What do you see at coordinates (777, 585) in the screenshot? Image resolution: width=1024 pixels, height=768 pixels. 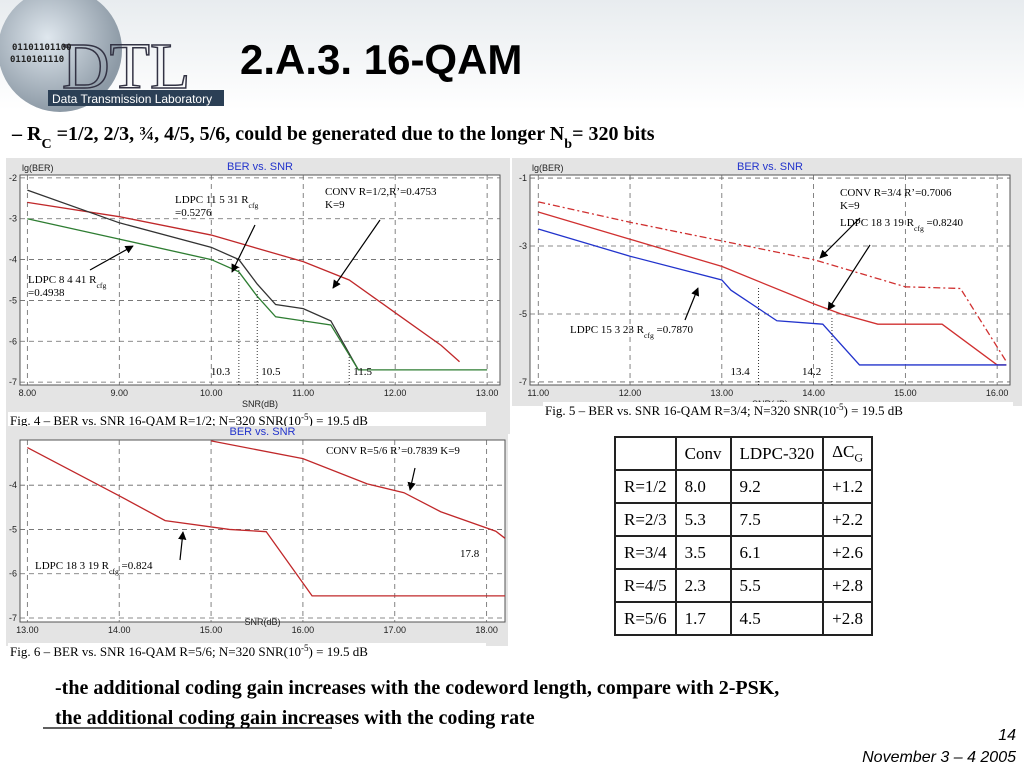 I see `table-cell: 5.5` at bounding box center [777, 585].